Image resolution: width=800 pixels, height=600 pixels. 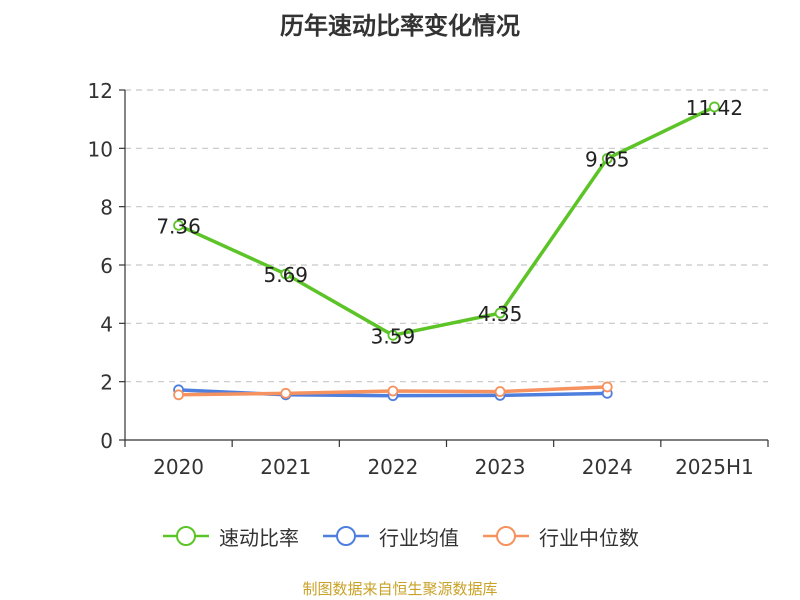 What do you see at coordinates (106, 208) in the screenshot?
I see `y-tick-label: 8` at bounding box center [106, 208].